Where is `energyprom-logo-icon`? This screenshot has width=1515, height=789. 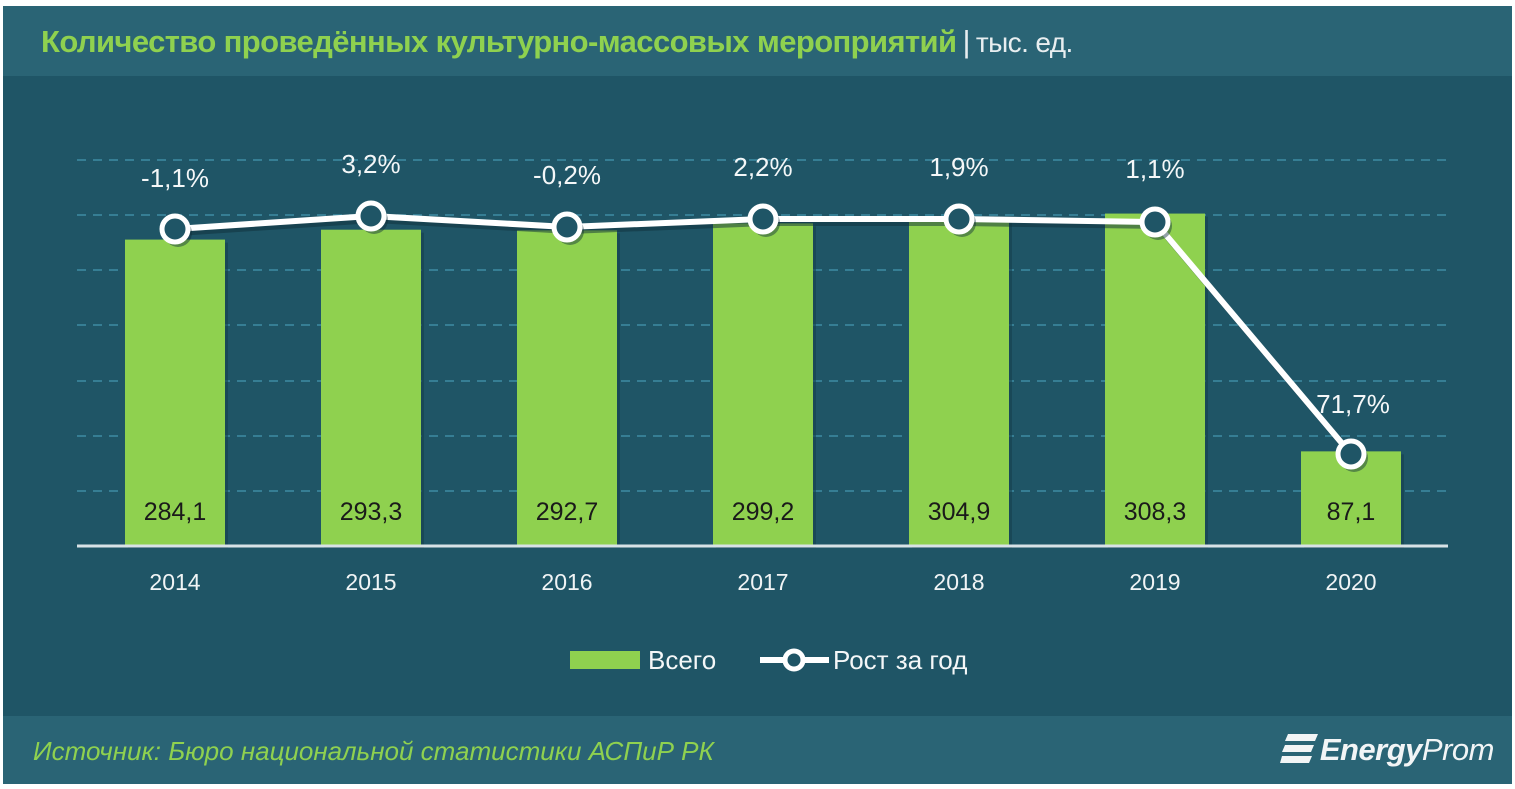 energyprom-logo-icon is located at coordinates (1298, 748).